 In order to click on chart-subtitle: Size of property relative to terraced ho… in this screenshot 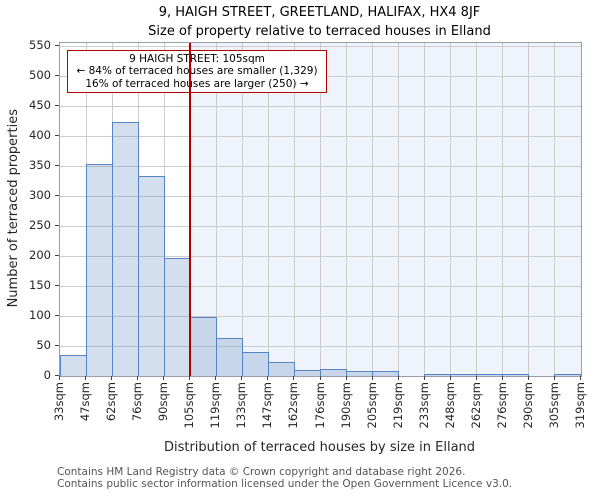, I will do `click(319, 31)`.